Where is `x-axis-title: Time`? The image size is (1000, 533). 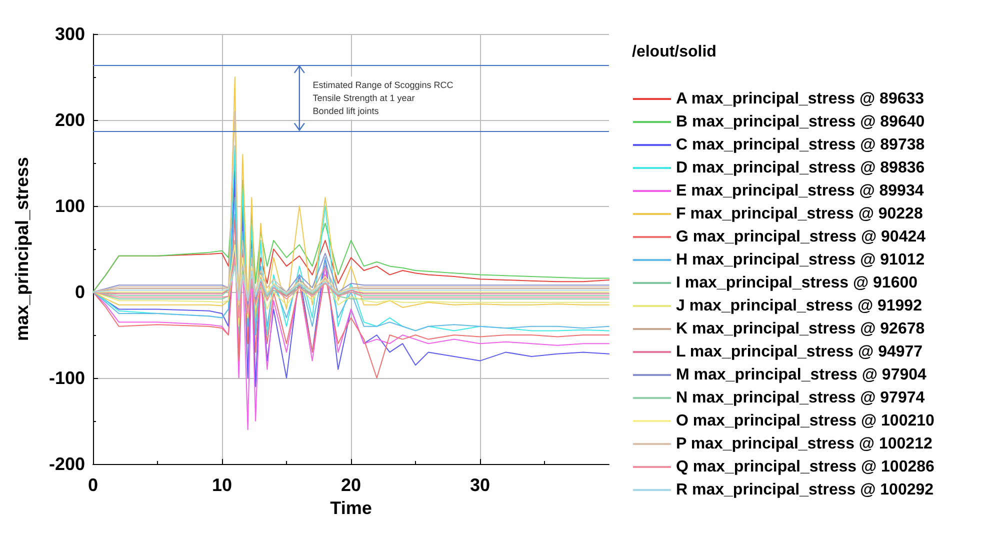
x-axis-title: Time is located at coordinates (351, 508).